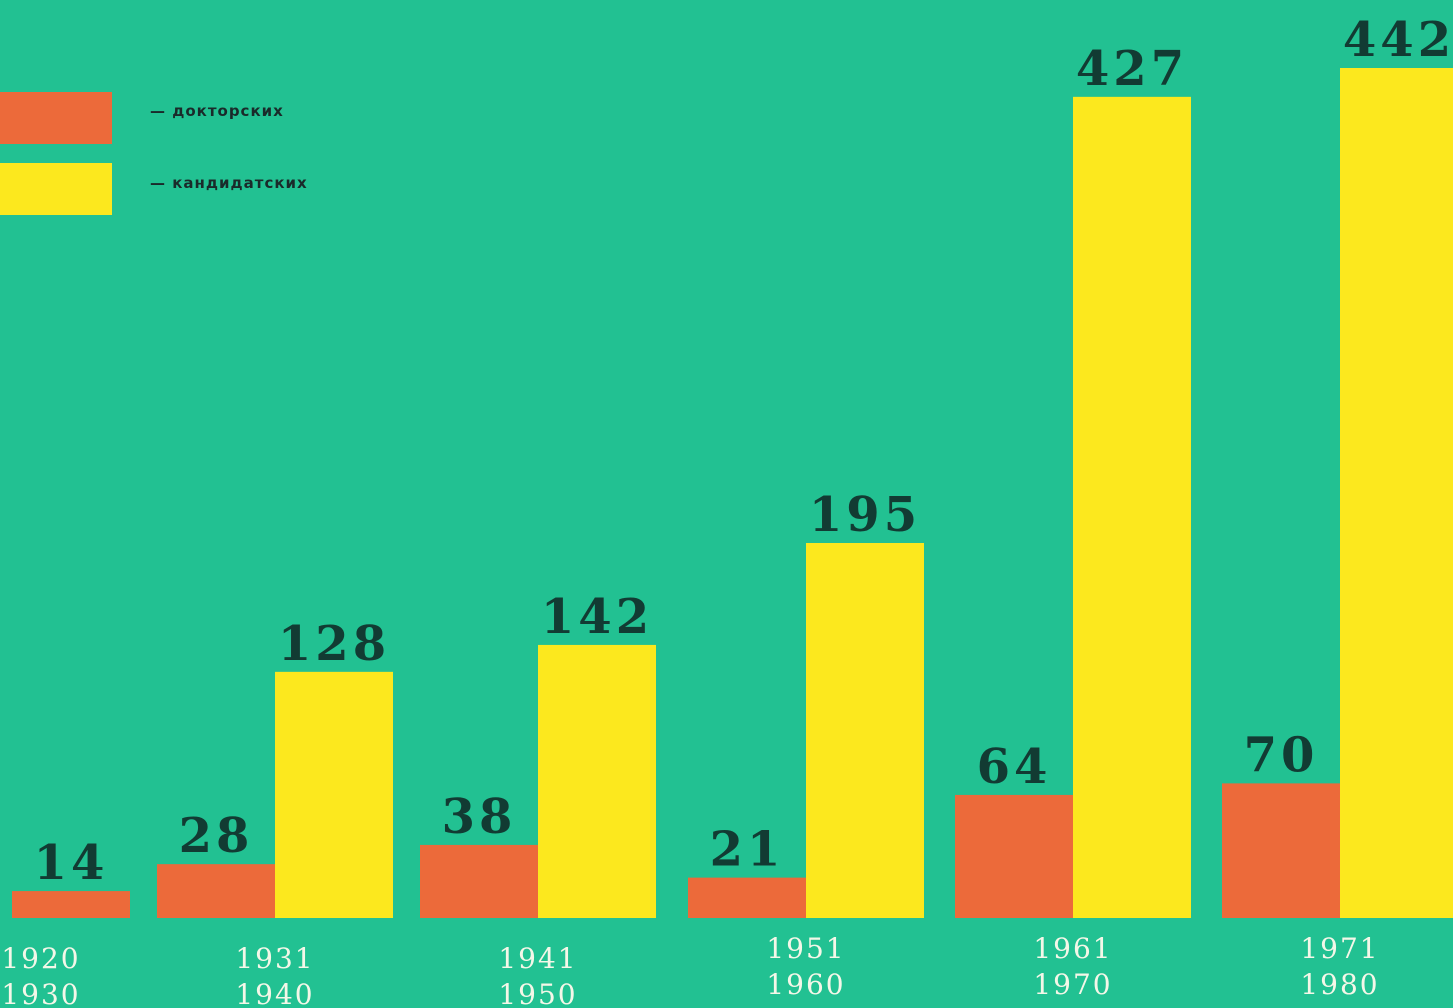 The width and height of the screenshot is (1453, 1008). Describe the element at coordinates (1132, 69) in the screenshot. I see `data-label-candidate-4: 427` at that location.